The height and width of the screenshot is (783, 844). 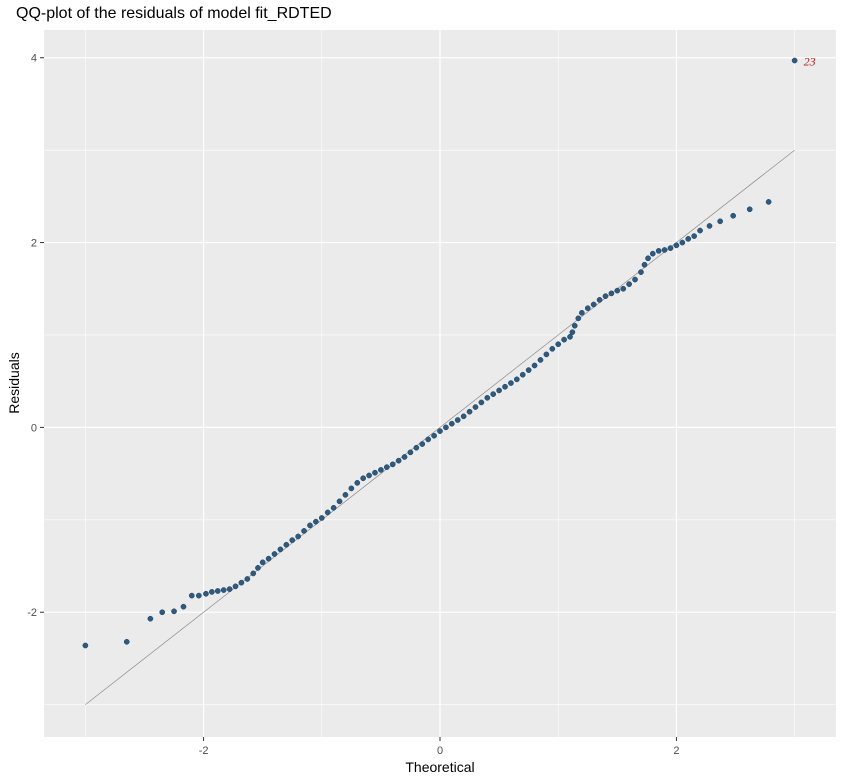 What do you see at coordinates (676, 751) in the screenshot?
I see `x-tick-label: 2` at bounding box center [676, 751].